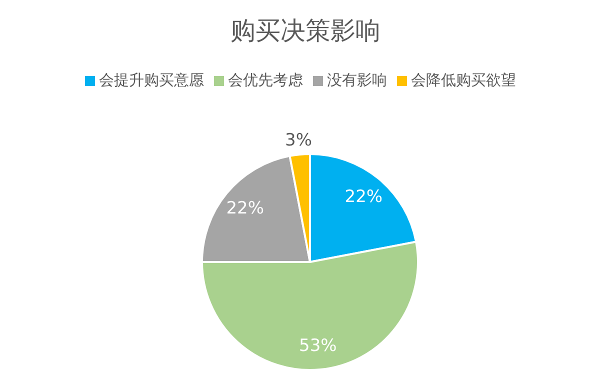  I want to click on data-label: 3%, so click(298, 140).